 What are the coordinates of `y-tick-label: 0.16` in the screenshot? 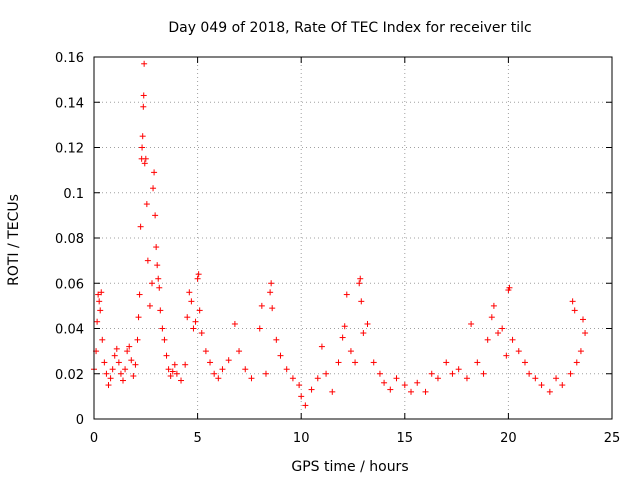 It's located at (69, 58).